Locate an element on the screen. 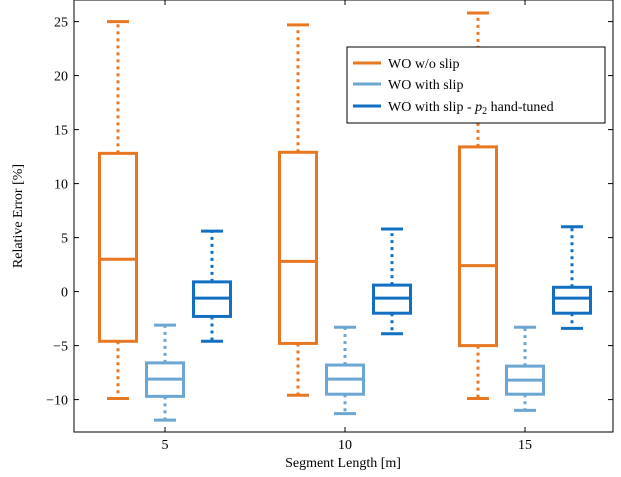 Image resolution: width=621 pixels, height=477 pixels. legend-box is located at coordinates (476, 85).